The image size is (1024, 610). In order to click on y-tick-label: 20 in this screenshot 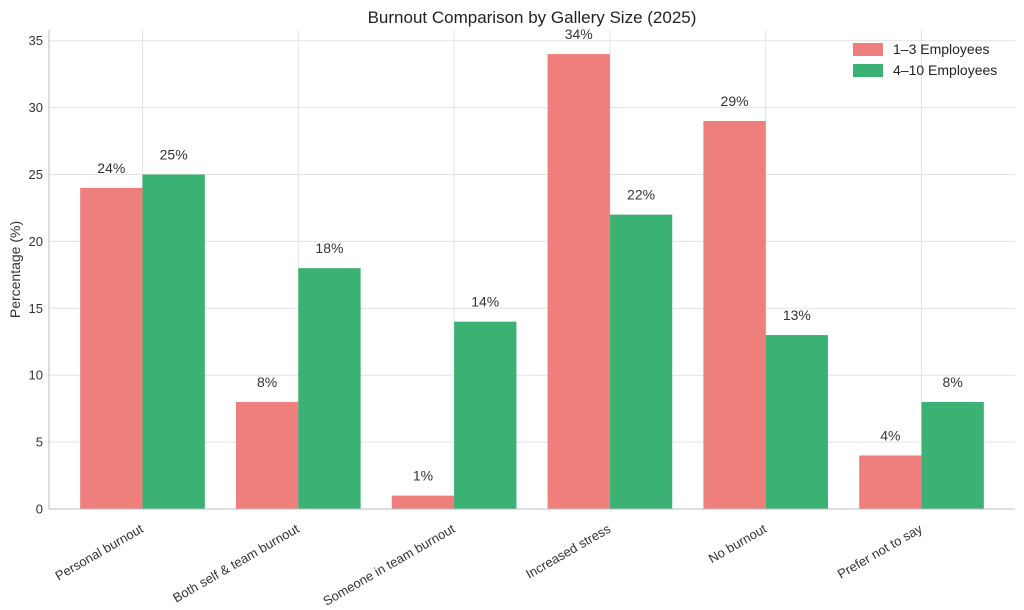, I will do `click(36, 241)`.